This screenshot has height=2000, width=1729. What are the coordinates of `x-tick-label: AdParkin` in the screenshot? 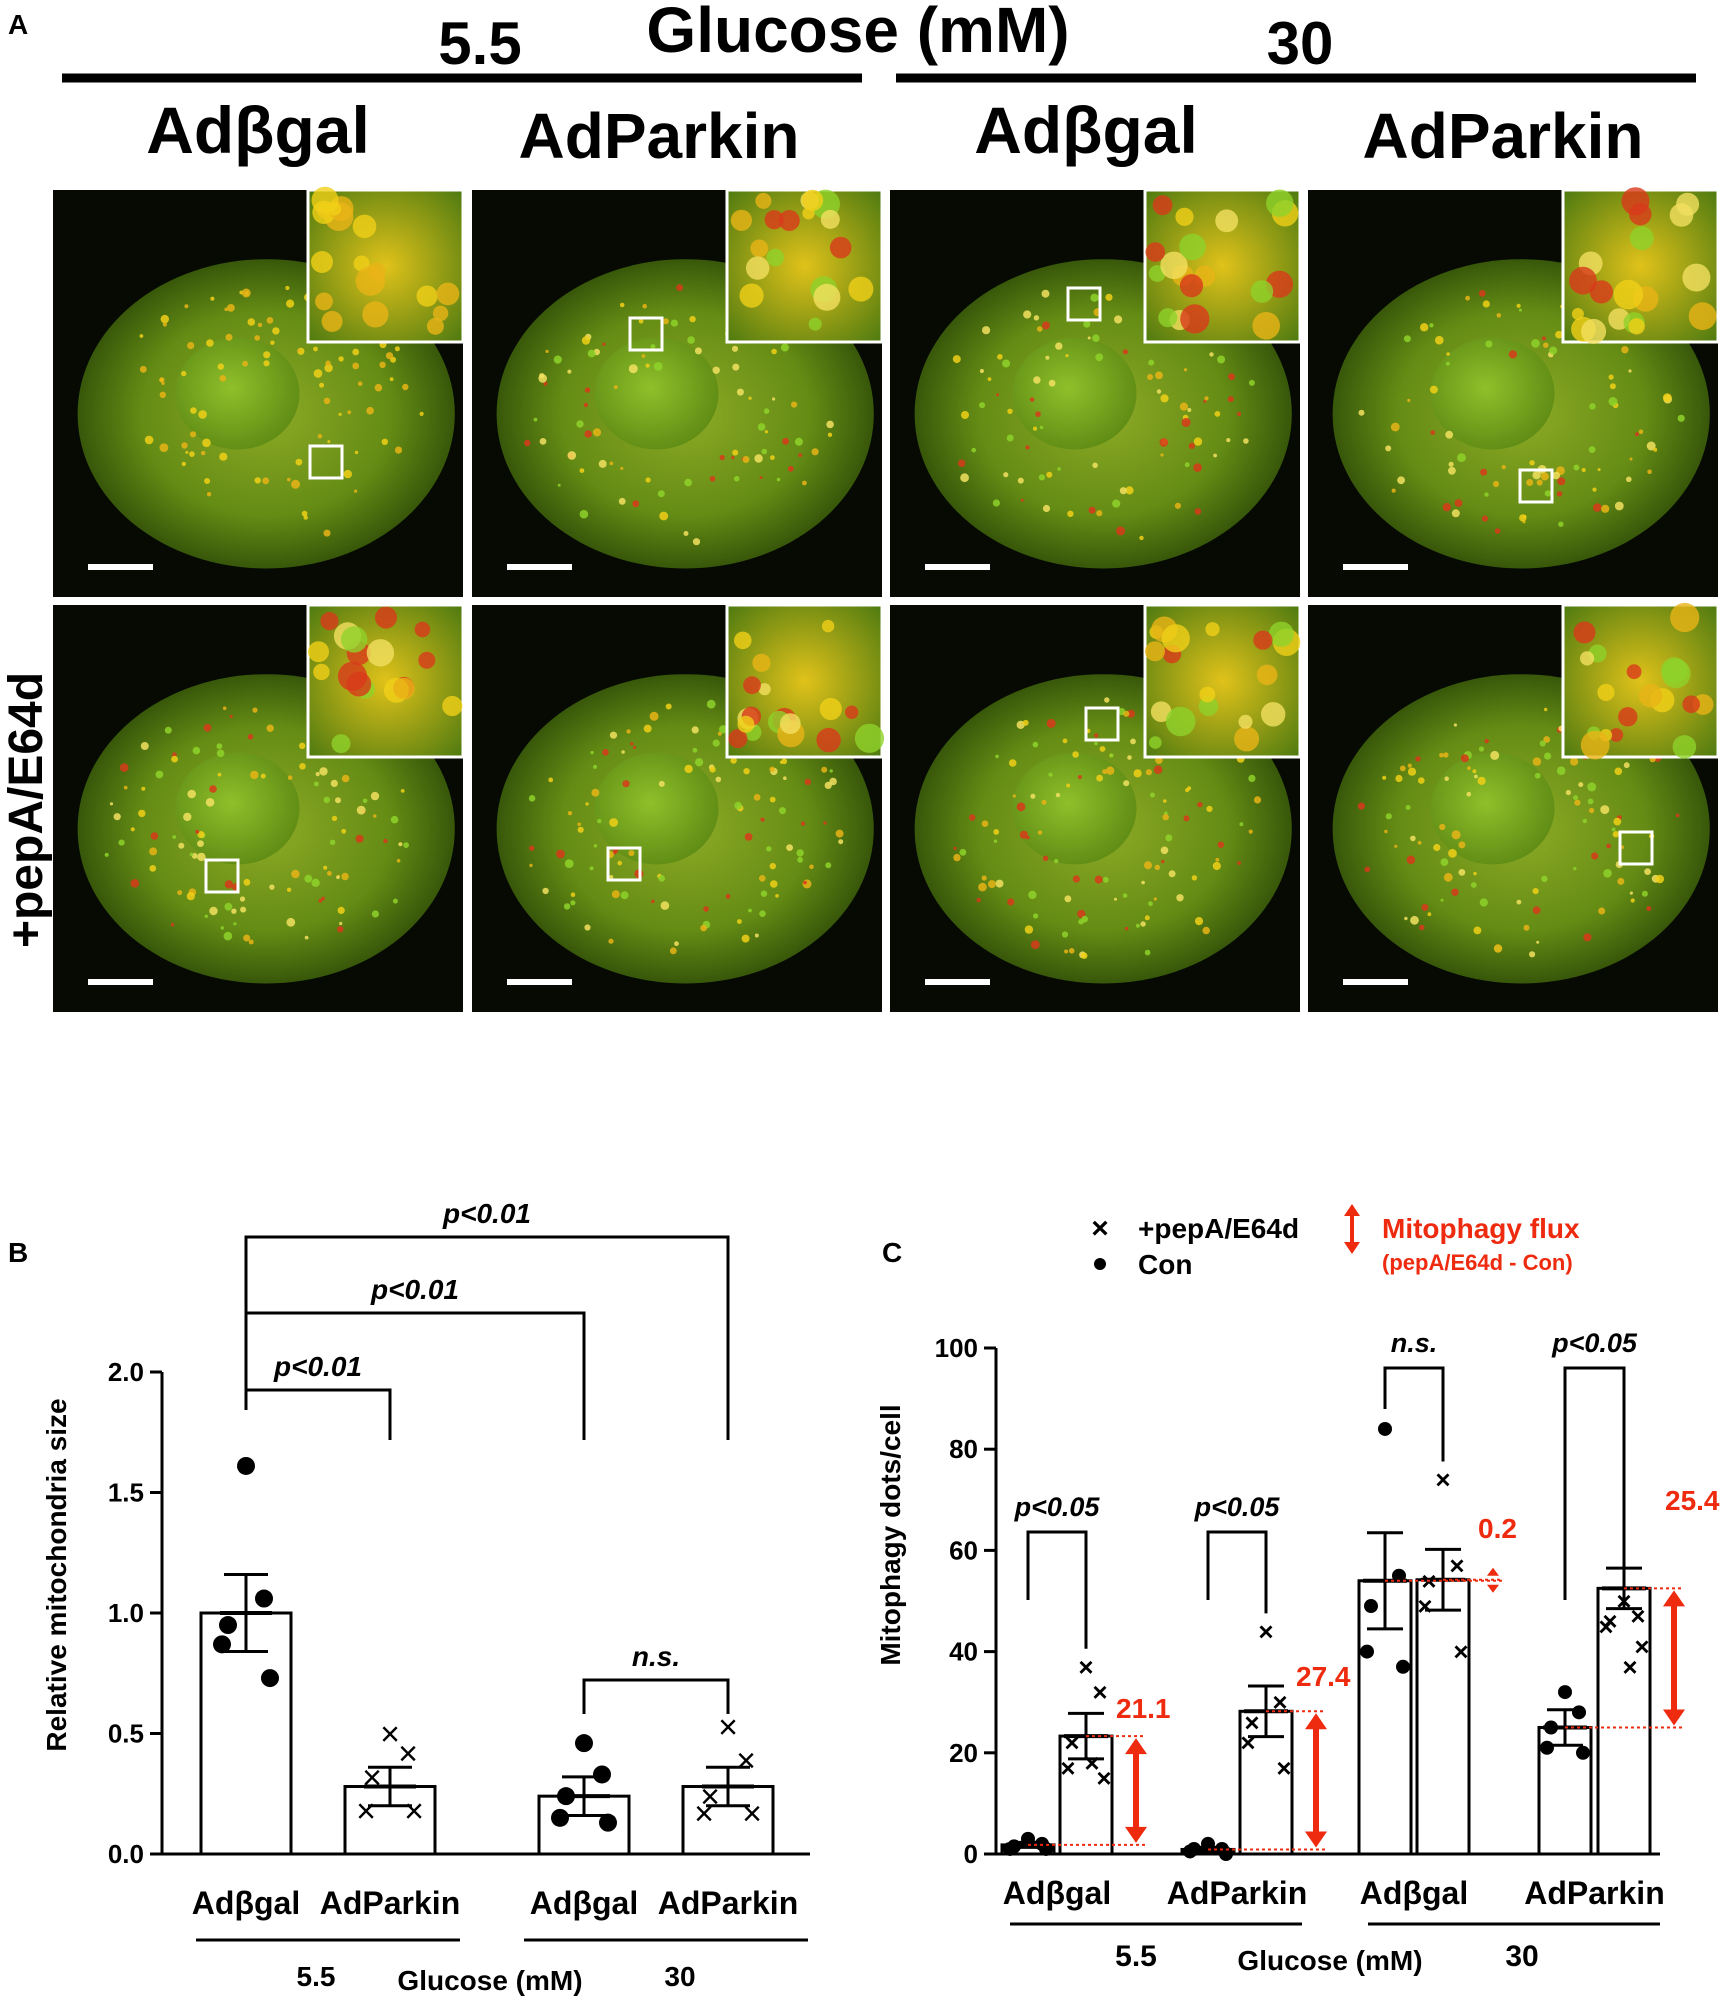 It's located at (1237, 1893).